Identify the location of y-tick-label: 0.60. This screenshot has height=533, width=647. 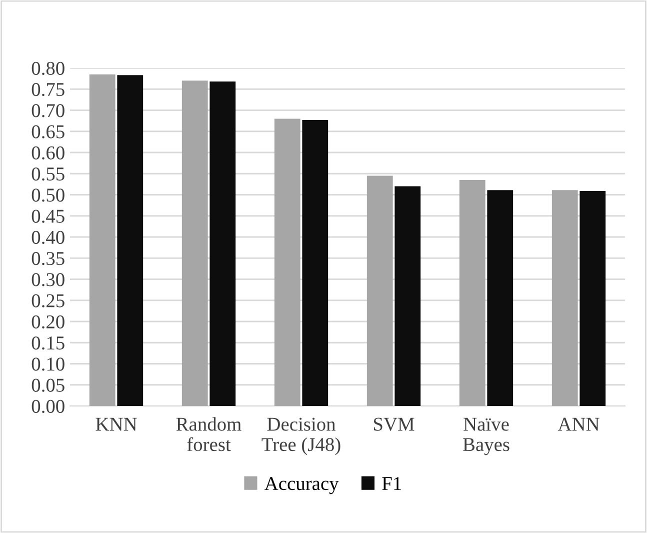
(48, 153).